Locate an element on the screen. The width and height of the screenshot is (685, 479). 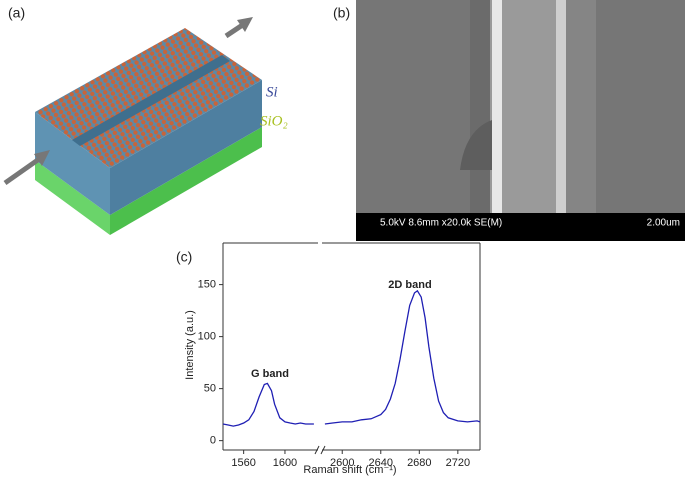
y-tick-label: 150 is located at coordinates (207, 285).